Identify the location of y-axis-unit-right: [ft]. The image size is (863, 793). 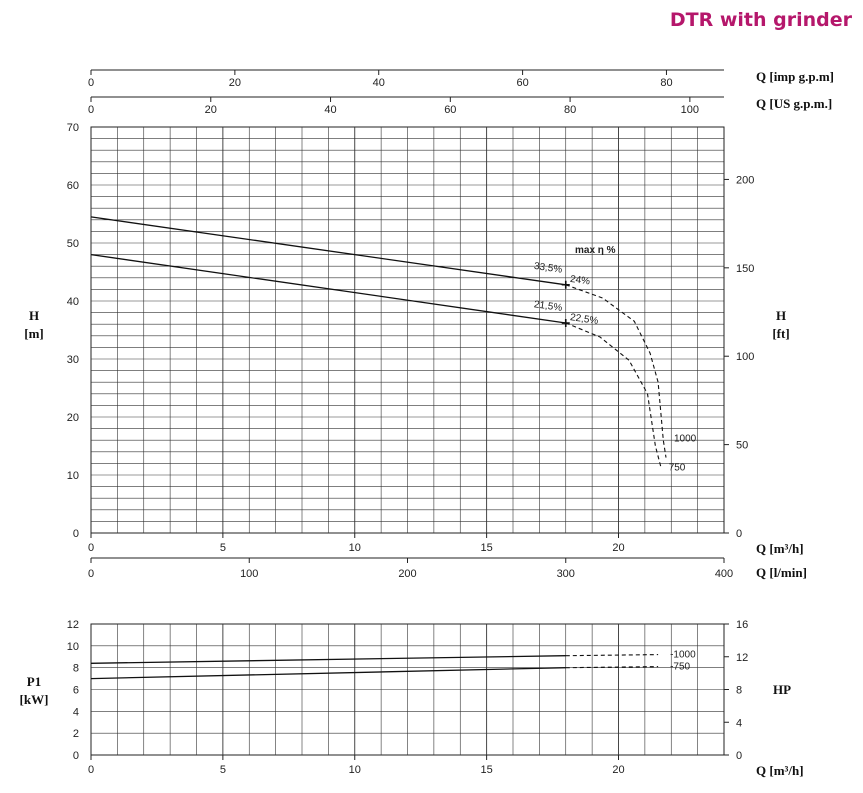
(780, 333).